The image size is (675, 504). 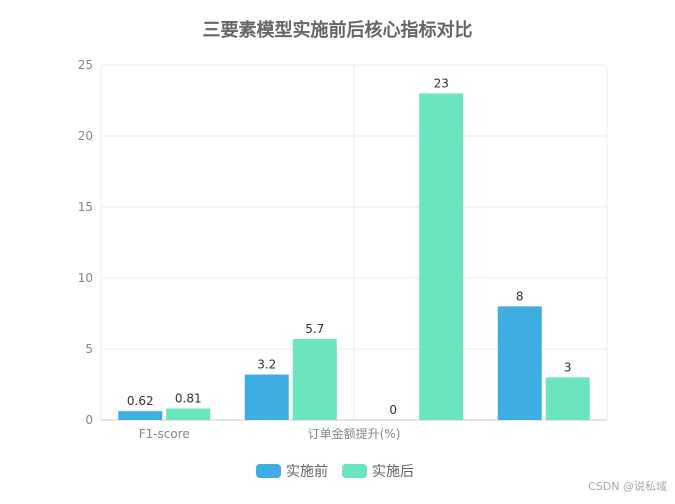 I want to click on y-tick-label: 15, so click(x=85, y=207).